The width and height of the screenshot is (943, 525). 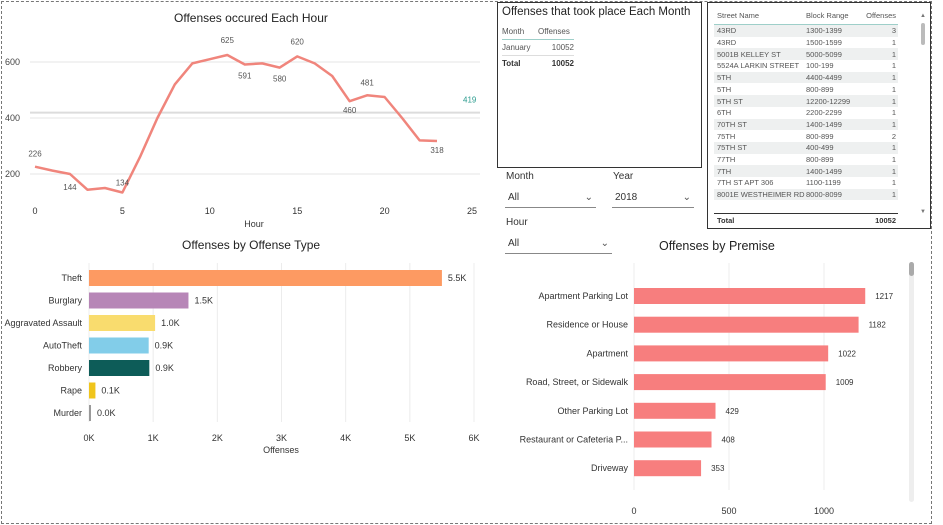 What do you see at coordinates (122, 211) in the screenshot?
I see `x-tick-label: 5` at bounding box center [122, 211].